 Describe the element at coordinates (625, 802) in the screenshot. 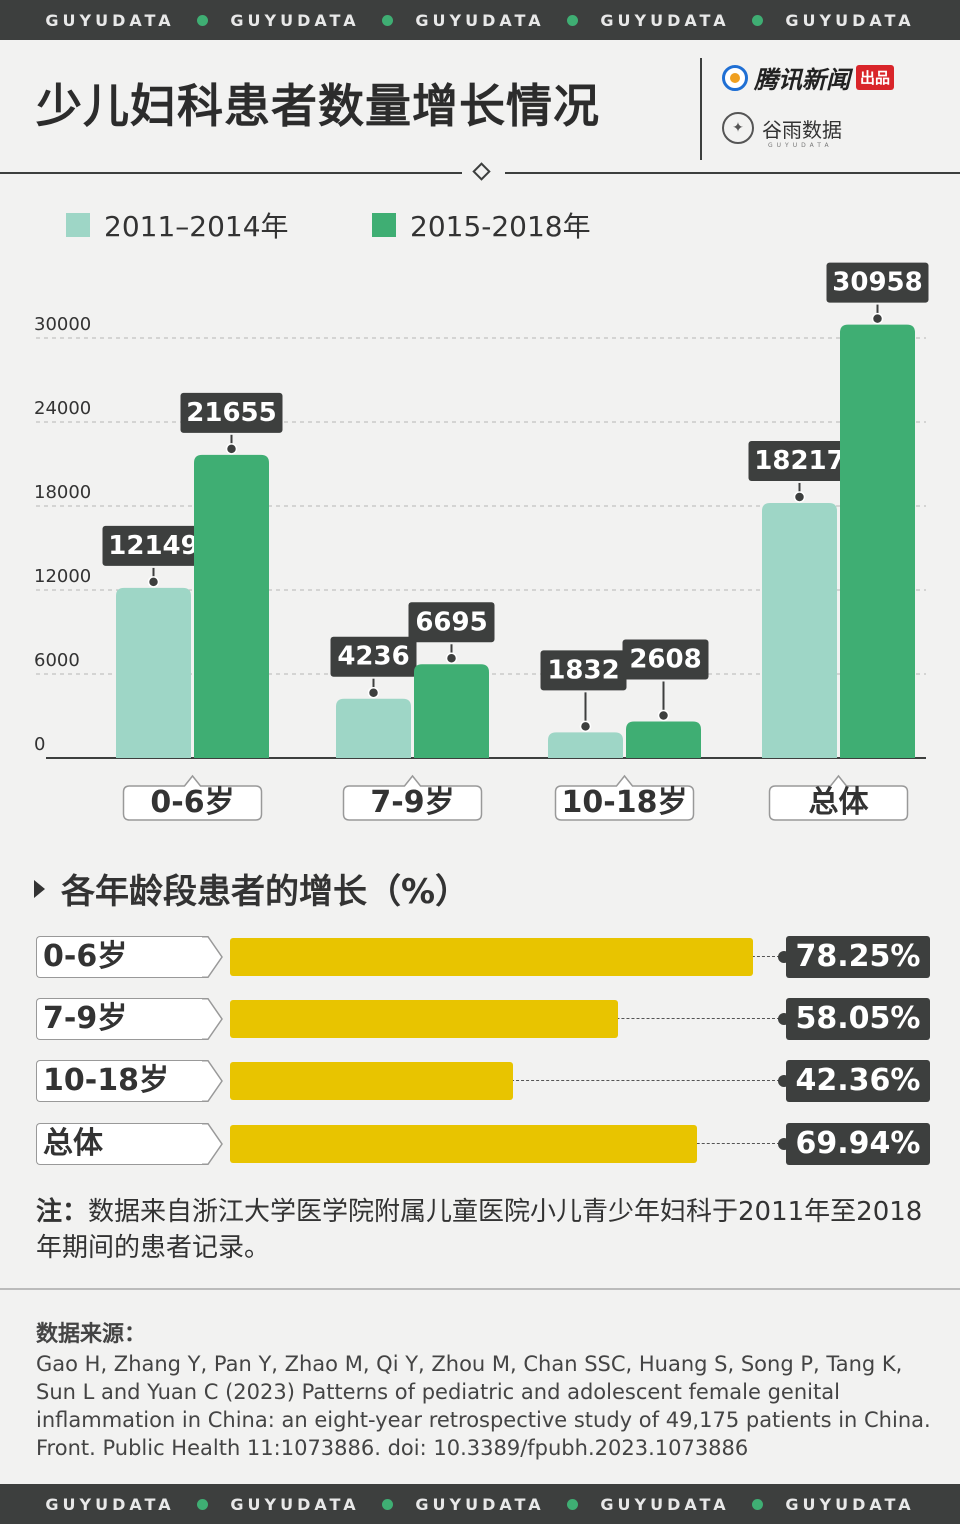

I see `category-label: 10-18岁` at that location.